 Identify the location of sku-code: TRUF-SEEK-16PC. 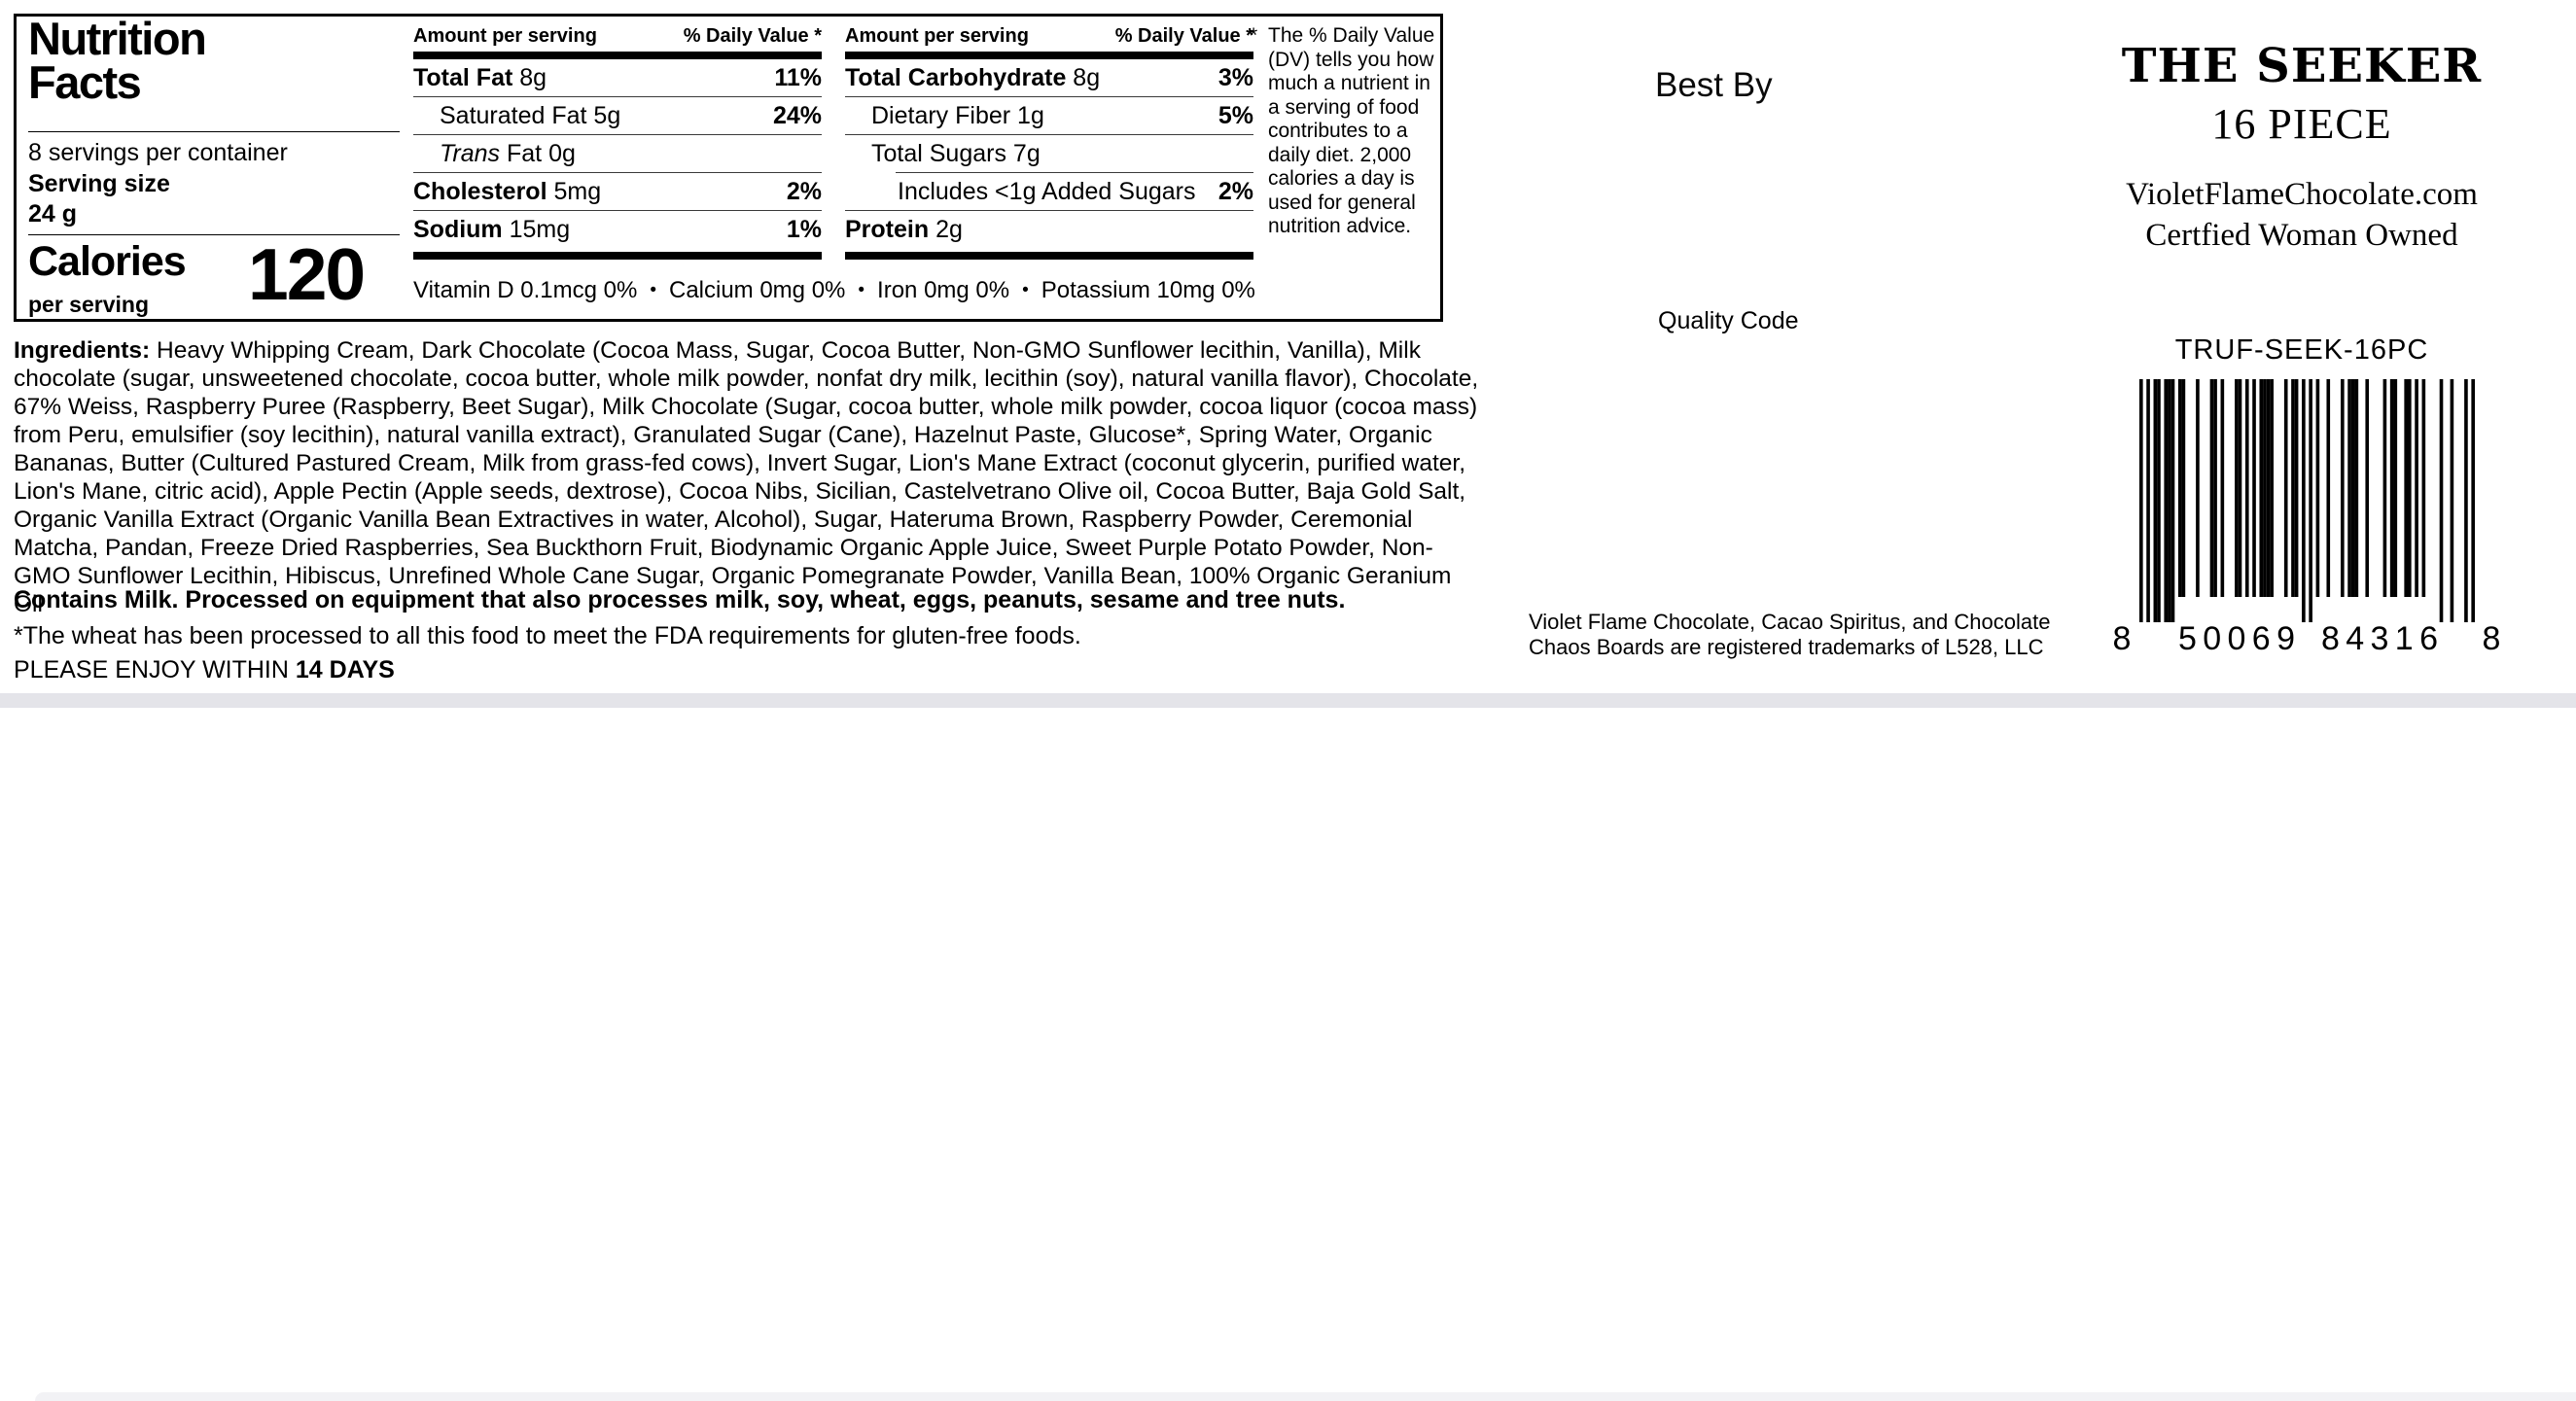
(2301, 350).